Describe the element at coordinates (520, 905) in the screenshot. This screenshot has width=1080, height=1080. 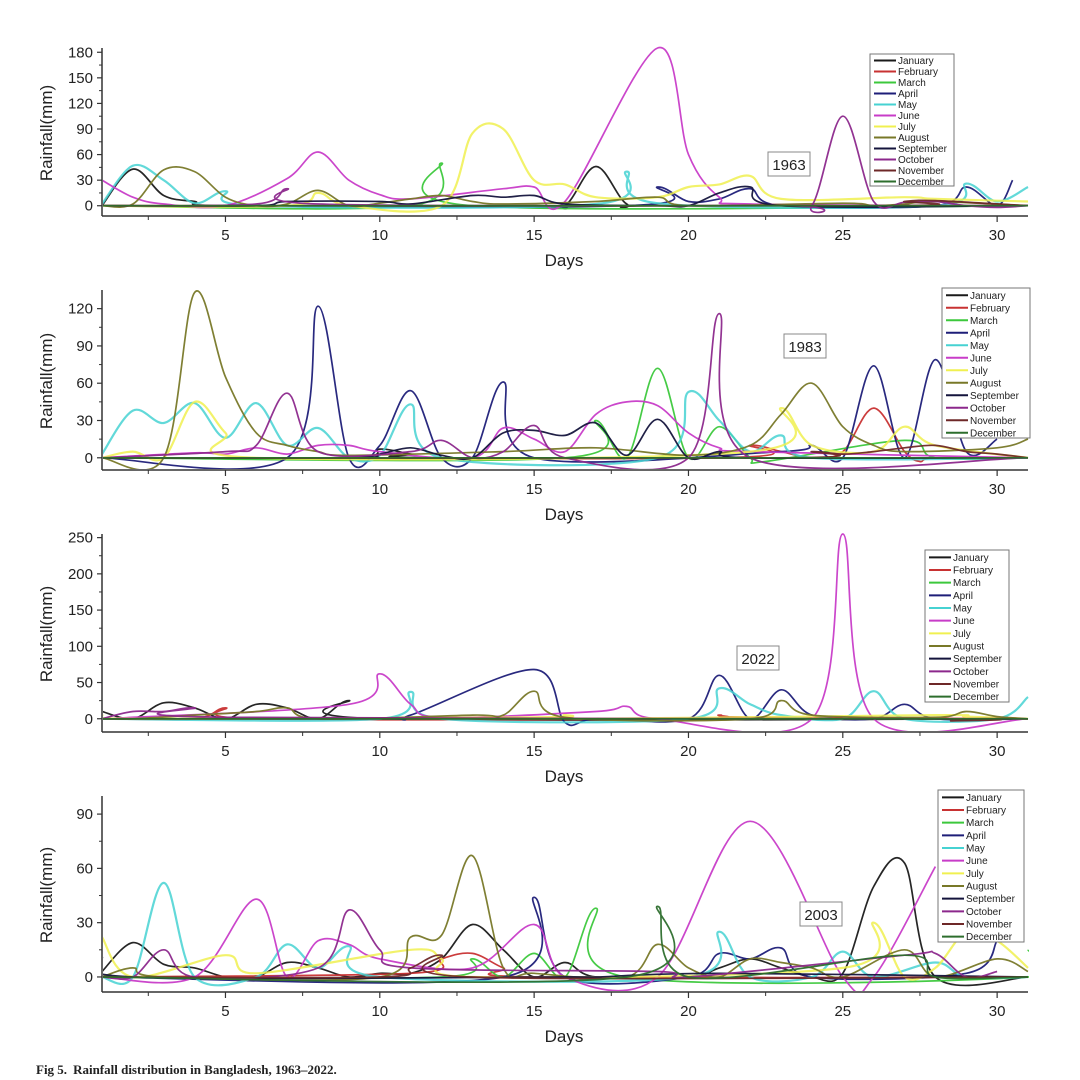
I see `series-line-june` at that location.